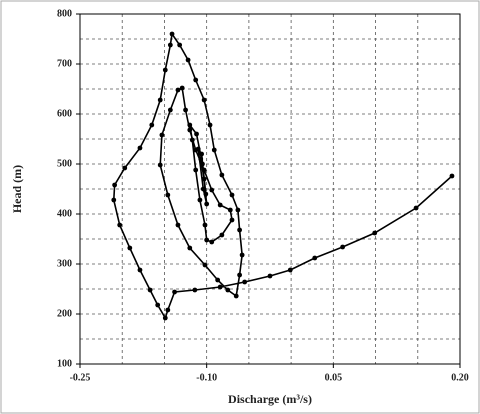 Image resolution: width=480 pixels, height=414 pixels. What do you see at coordinates (64, 13) in the screenshot?
I see `y-tick-label: 800` at bounding box center [64, 13].